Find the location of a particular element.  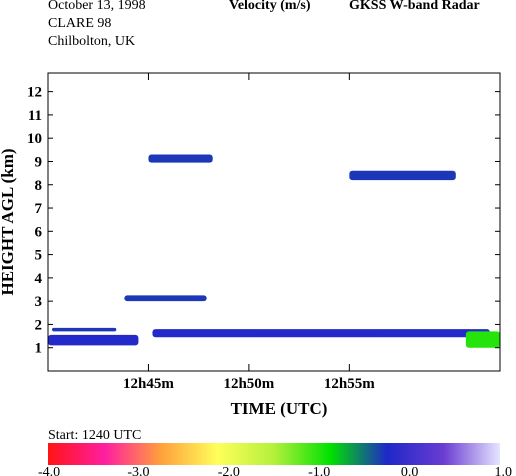

colorbar-tick-label: -4.0 is located at coordinates (49, 470).